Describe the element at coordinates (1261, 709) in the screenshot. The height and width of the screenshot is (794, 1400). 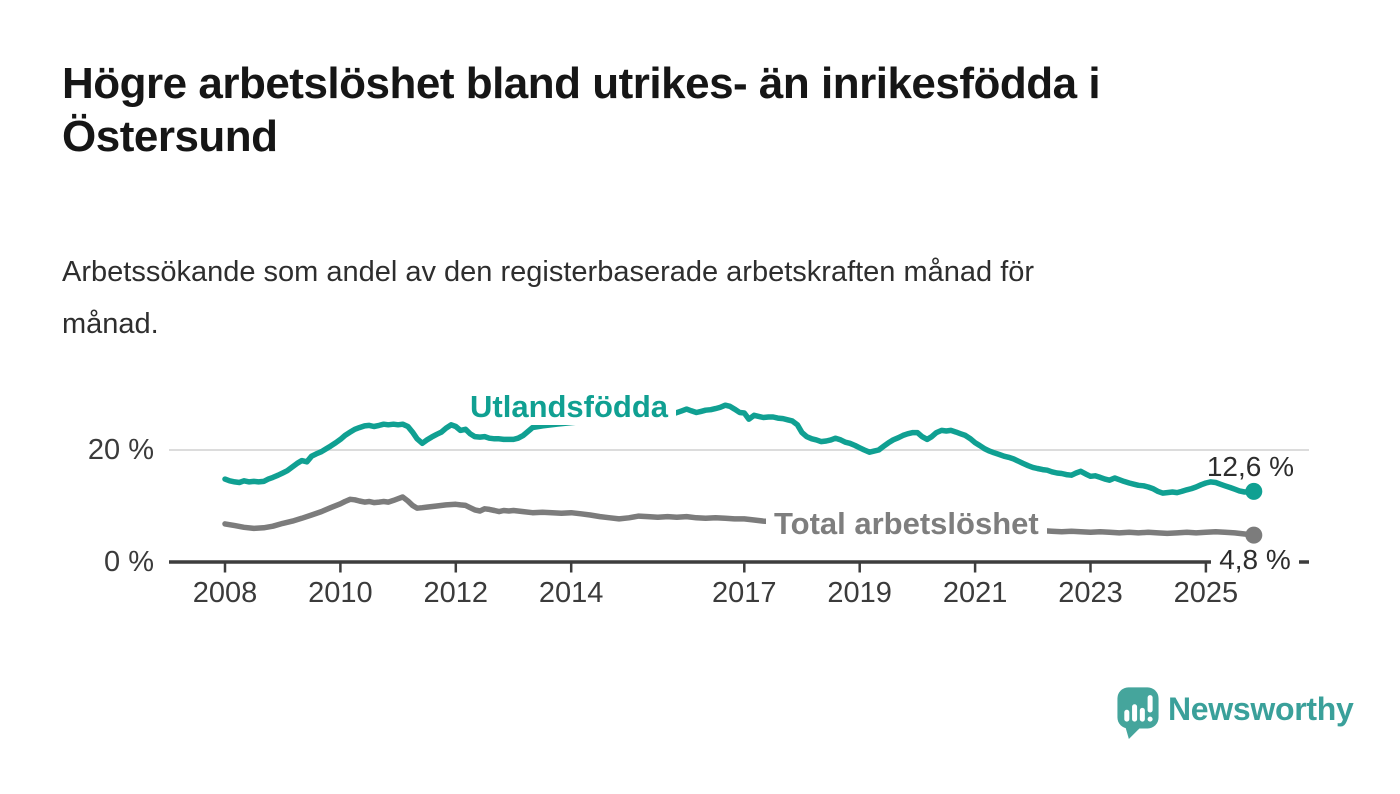
I see `newsworthy-brand-name: Newsworthy` at that location.